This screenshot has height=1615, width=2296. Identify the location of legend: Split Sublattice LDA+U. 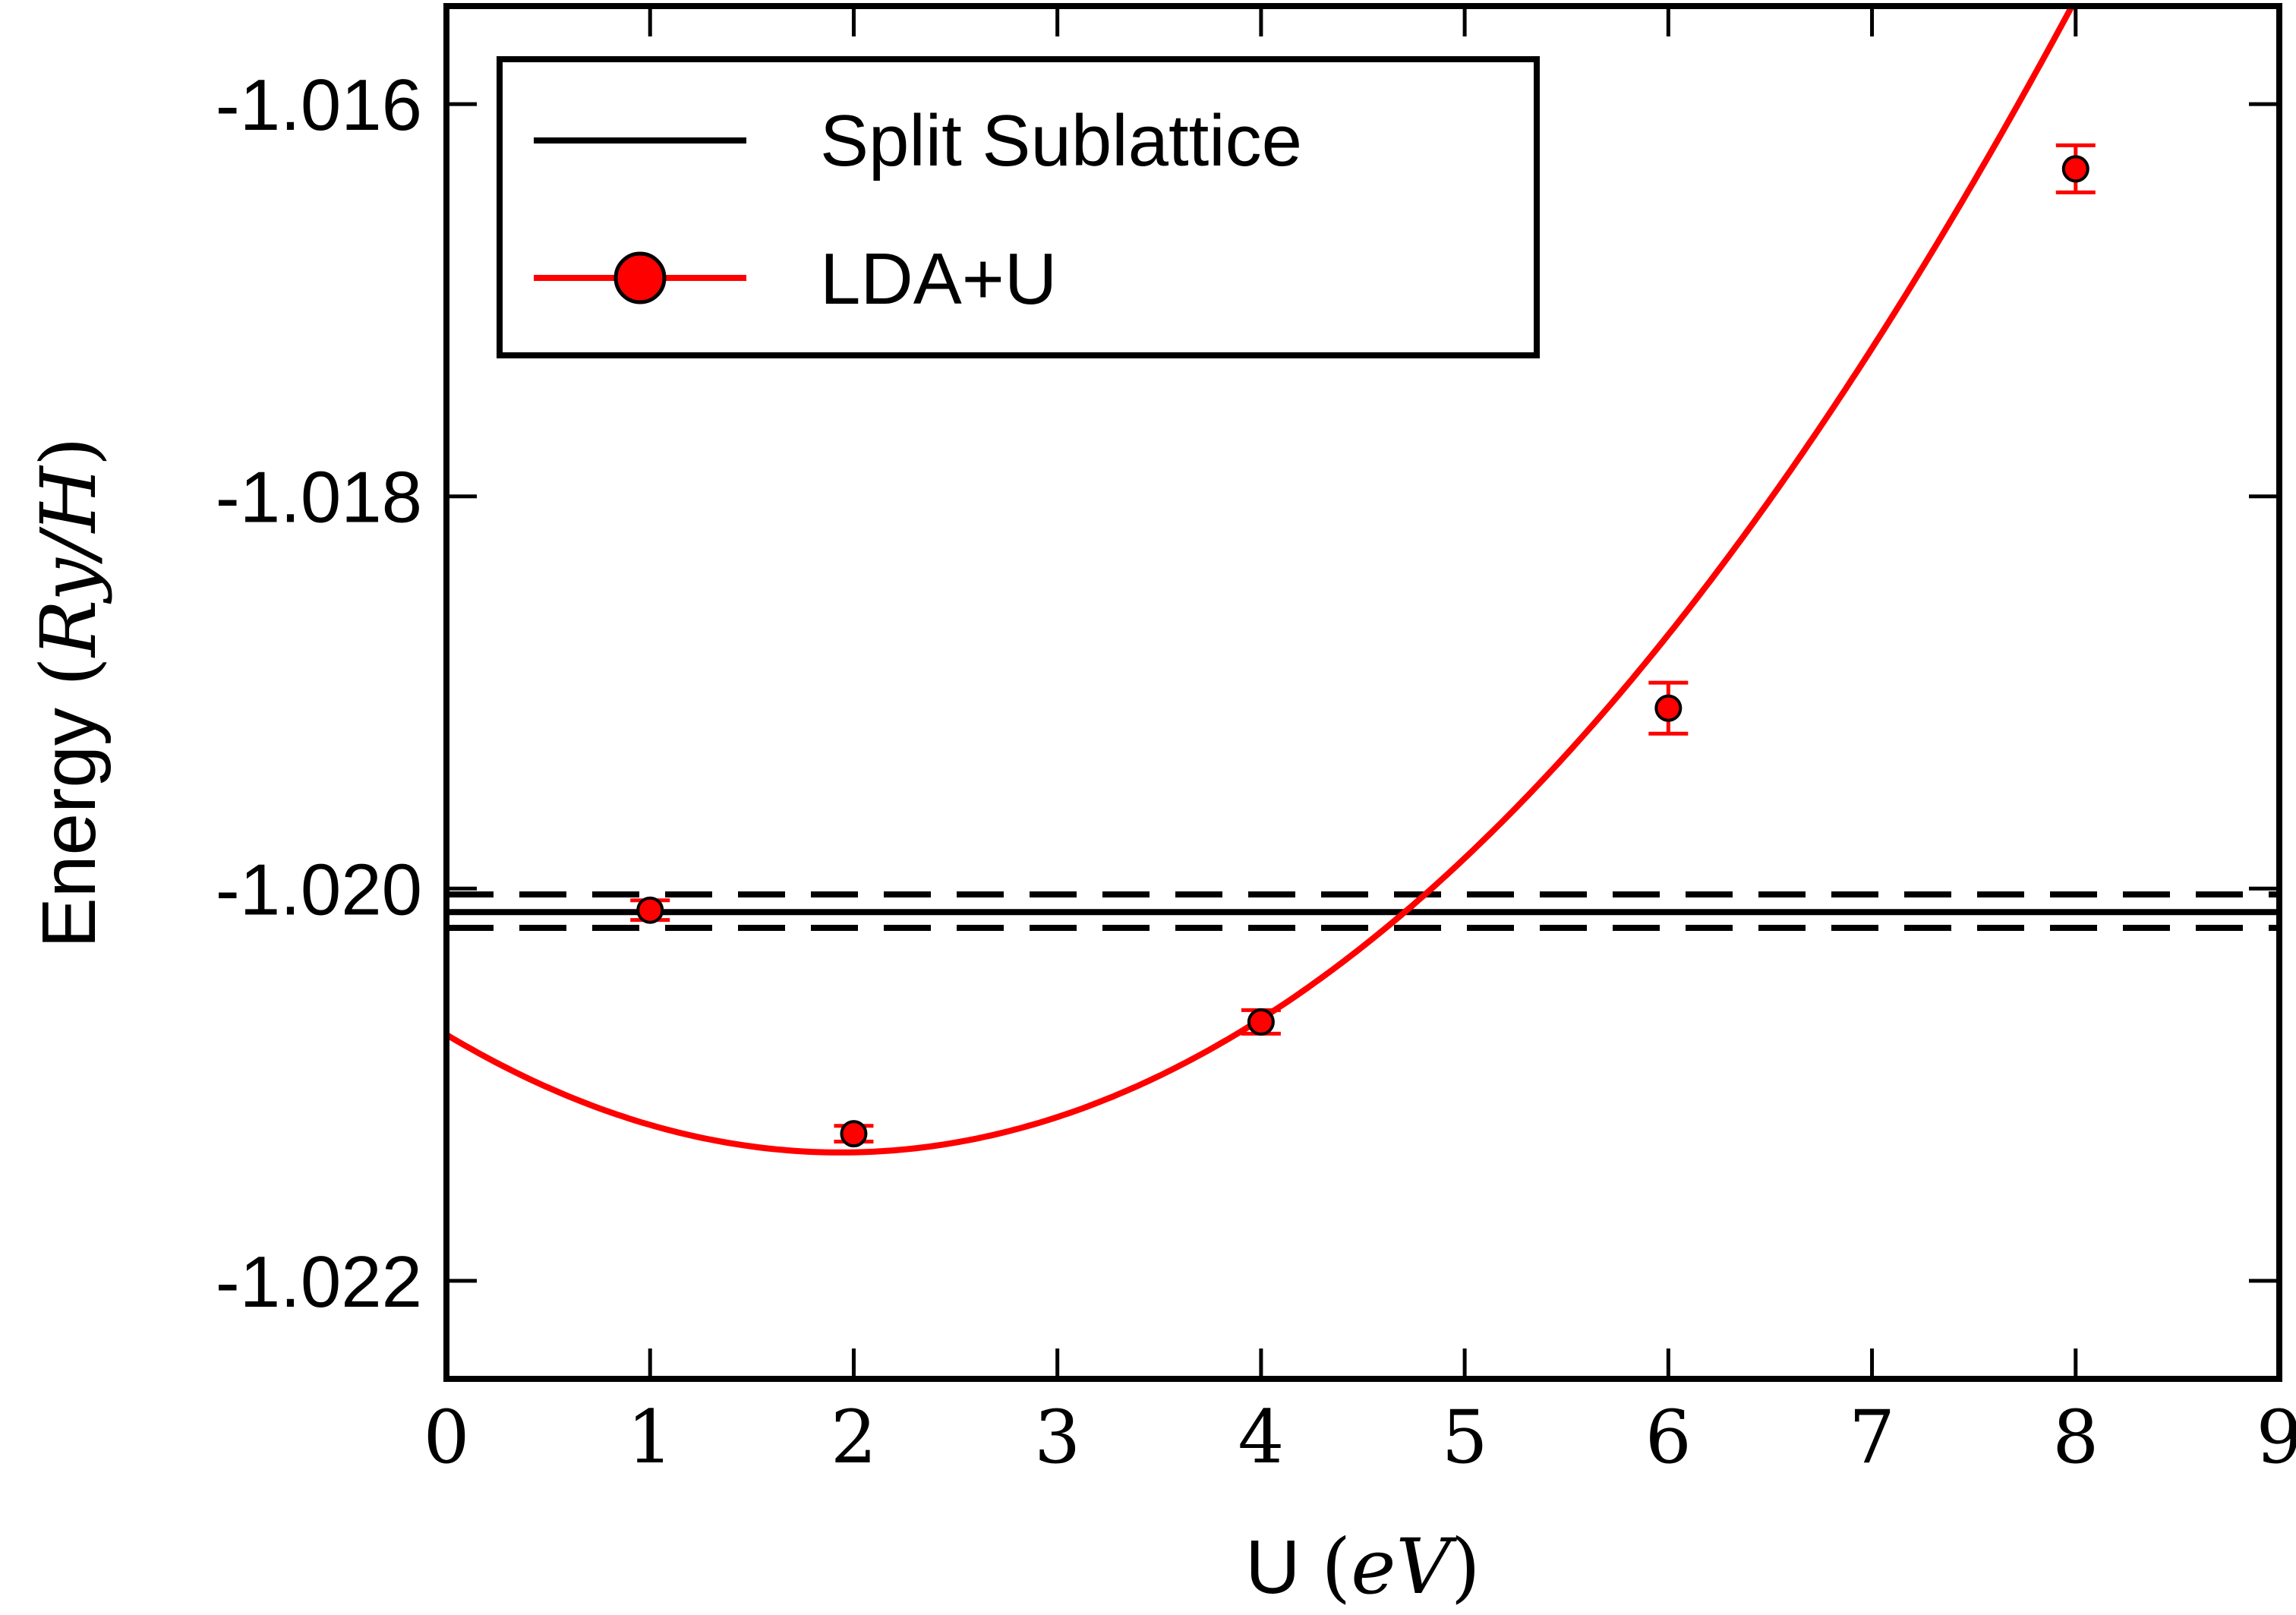
(1019, 207).